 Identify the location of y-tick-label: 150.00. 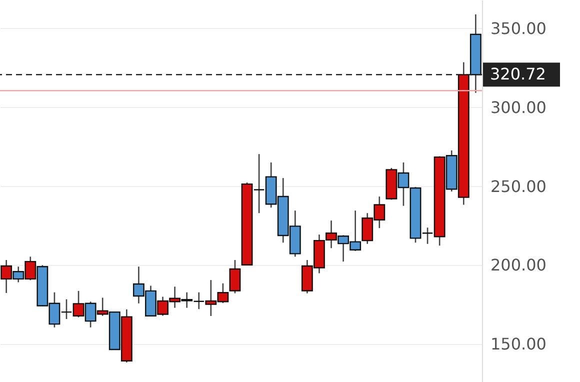
(518, 344).